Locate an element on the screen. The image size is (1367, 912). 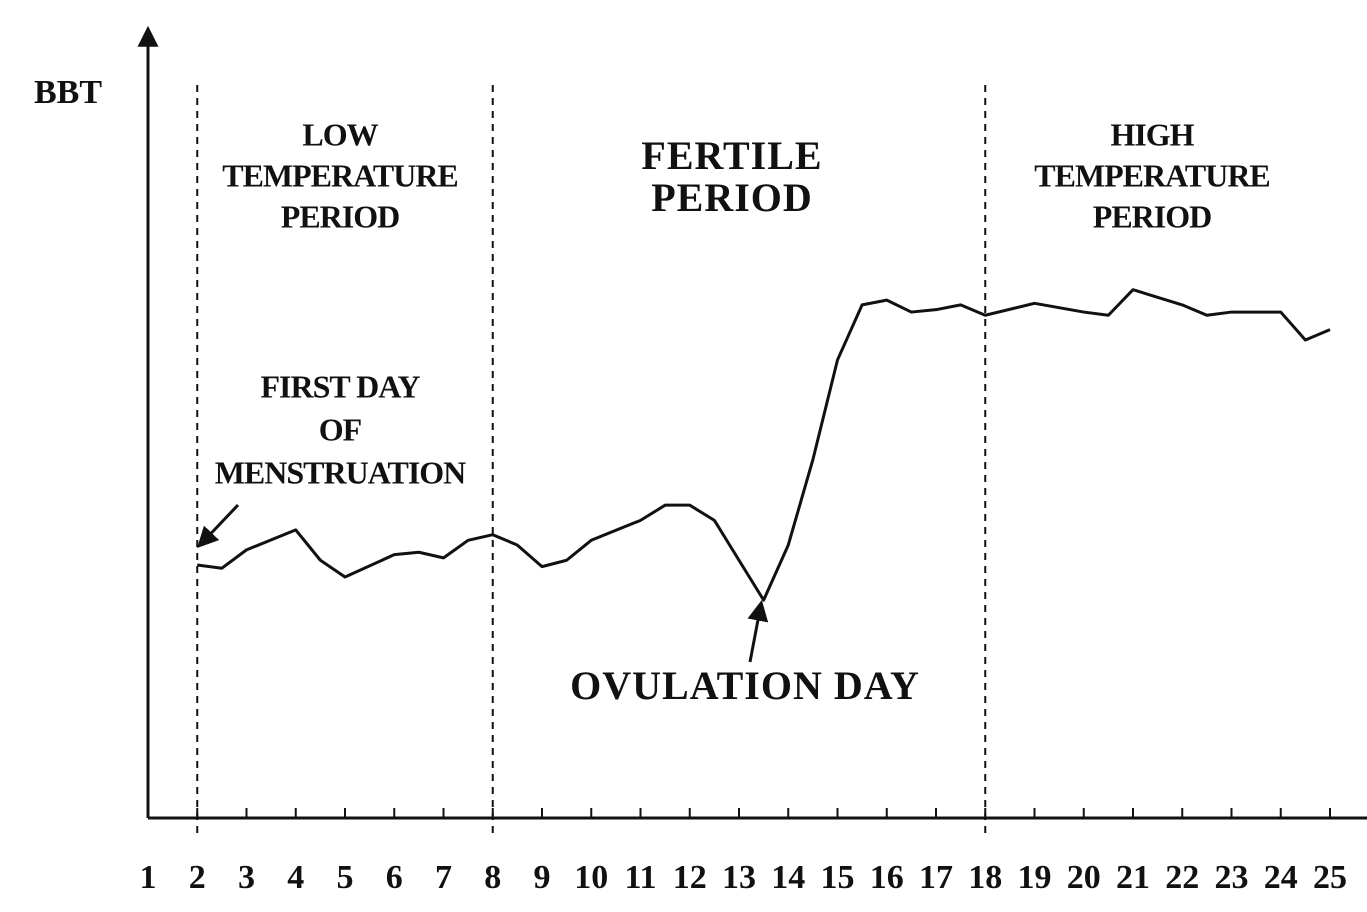
x-tick-label: 15 is located at coordinates (838, 877).